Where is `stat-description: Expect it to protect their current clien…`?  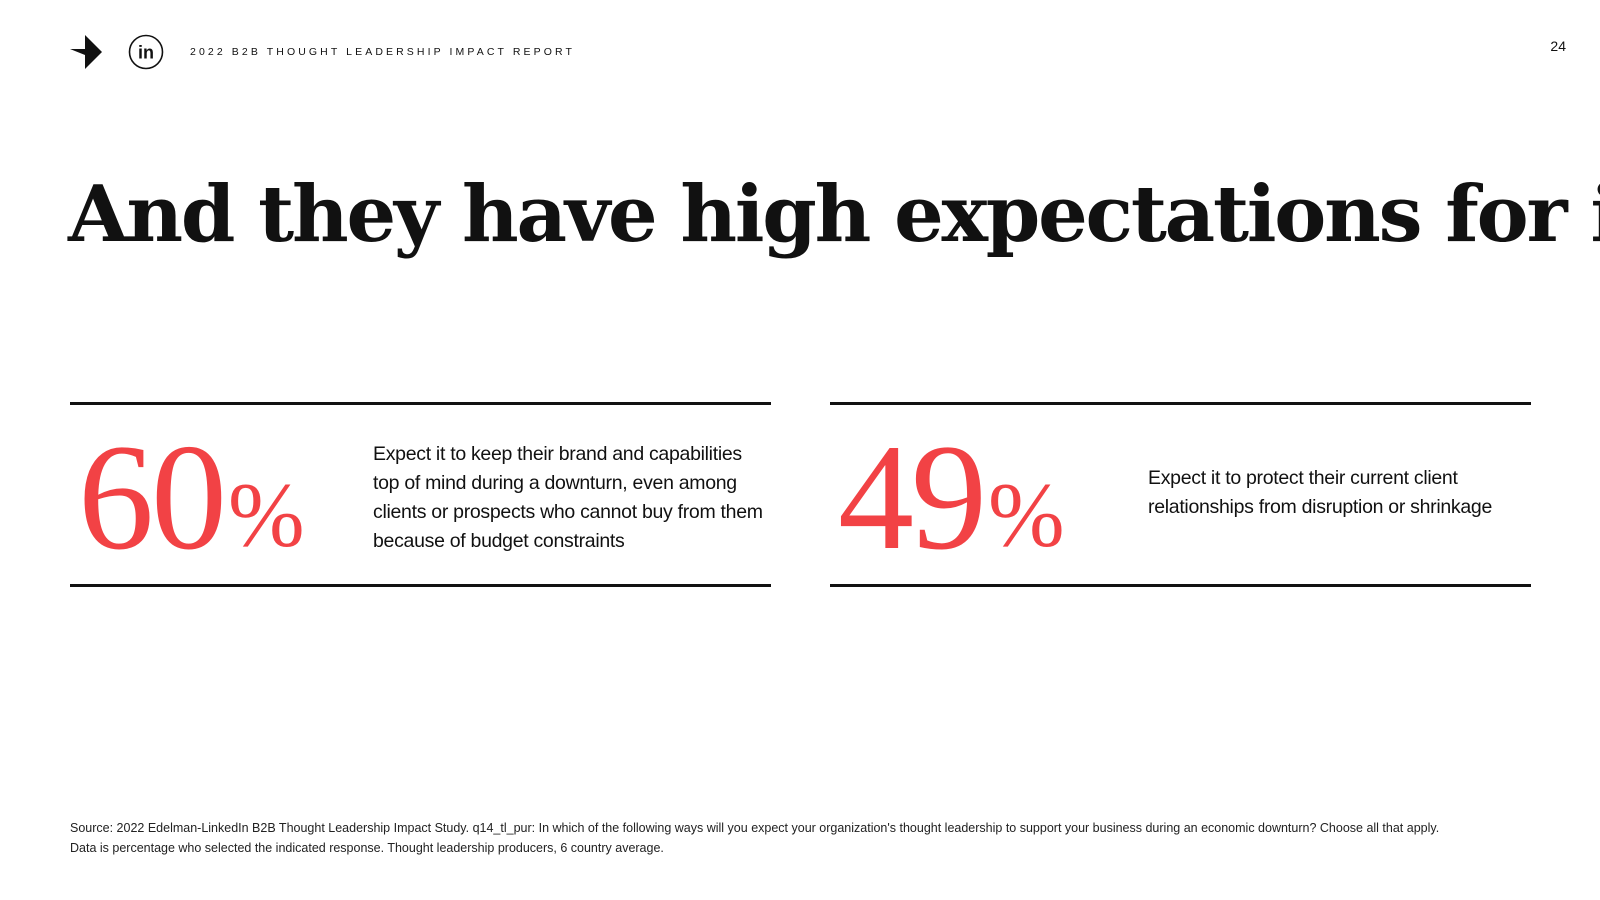
stat-description: Expect it to protect their current clien… is located at coordinates (1320, 492).